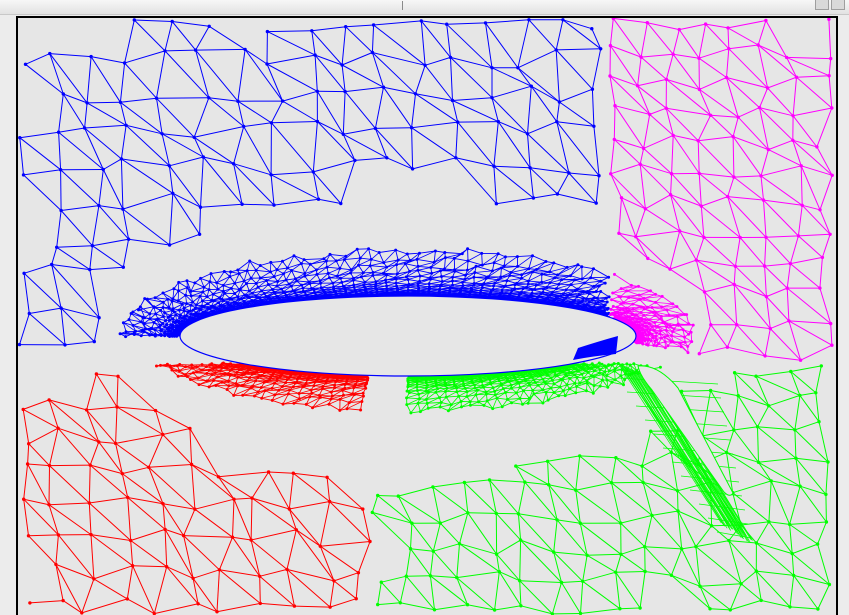 This screenshot has width=849, height=615. Describe the element at coordinates (838, 5) in the screenshot. I see `close-button` at that location.